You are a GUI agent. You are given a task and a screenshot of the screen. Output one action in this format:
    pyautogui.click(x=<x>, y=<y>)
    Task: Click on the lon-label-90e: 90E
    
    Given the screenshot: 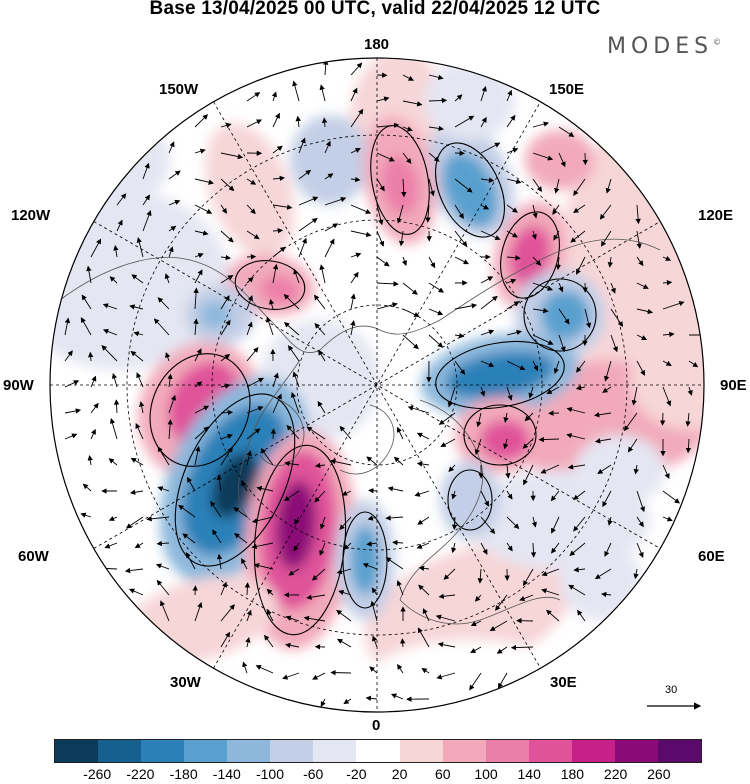 What is the action you would take?
    pyautogui.click(x=733, y=385)
    